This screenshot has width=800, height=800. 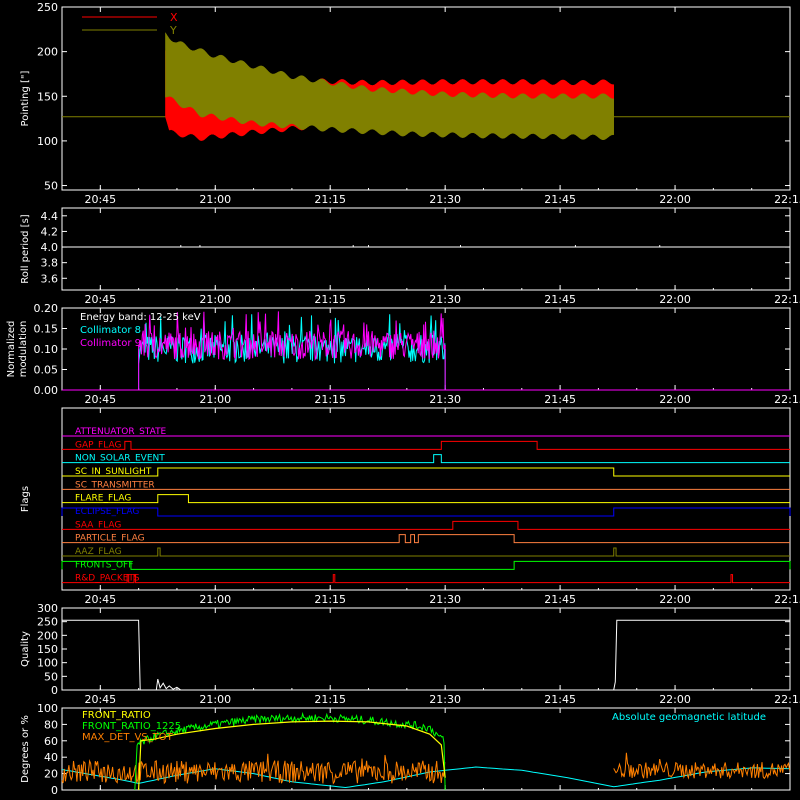 What do you see at coordinates (51, 724) in the screenshot?
I see `y-tick-label: 80` at bounding box center [51, 724].